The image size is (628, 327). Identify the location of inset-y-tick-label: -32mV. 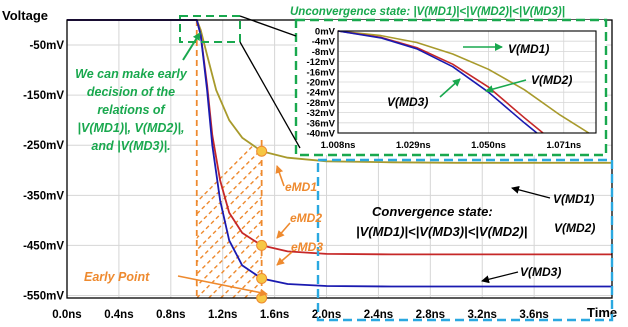
(320, 113).